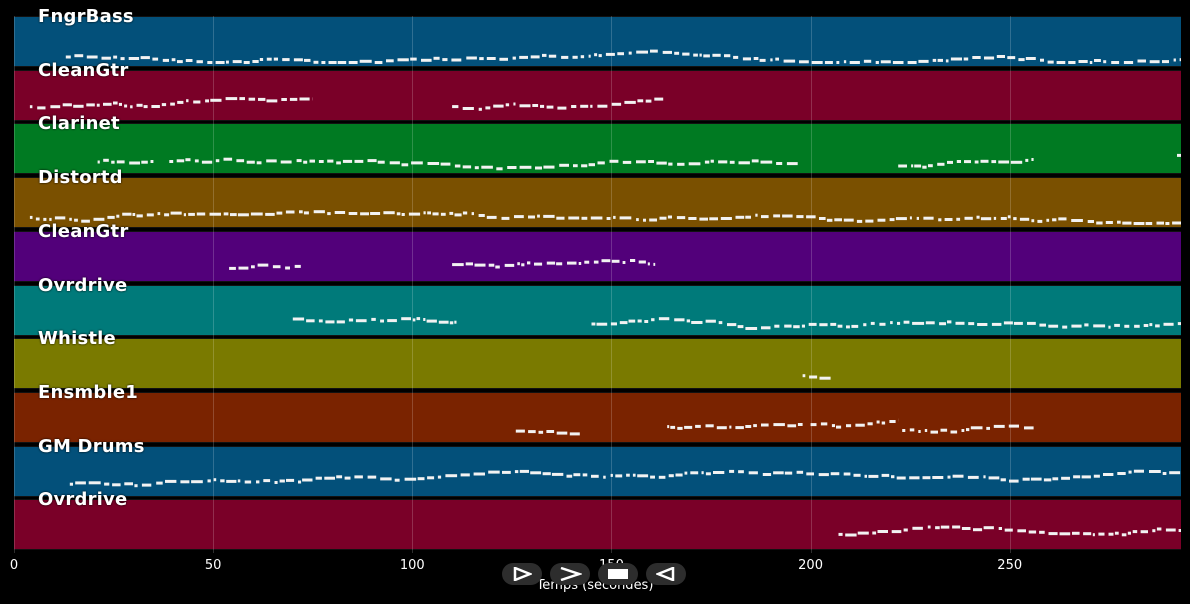 The width and height of the screenshot is (1190, 604). Describe the element at coordinates (522, 574) in the screenshot. I see `play-button` at that location.